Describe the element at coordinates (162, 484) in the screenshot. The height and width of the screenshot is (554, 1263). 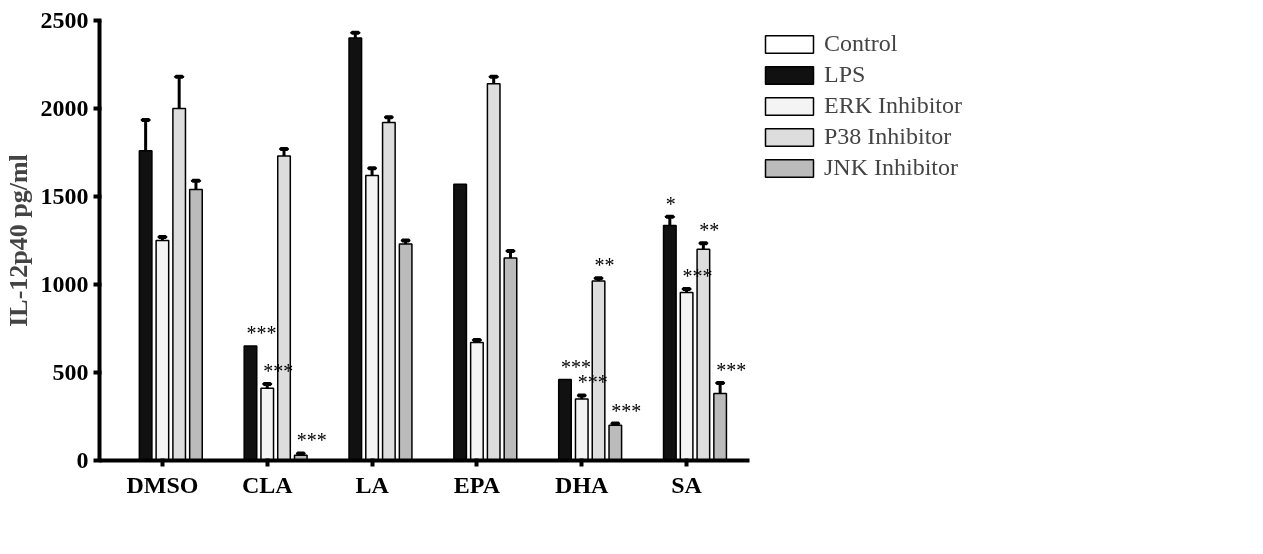
I see `x-tick-label: DMSO` at that location.